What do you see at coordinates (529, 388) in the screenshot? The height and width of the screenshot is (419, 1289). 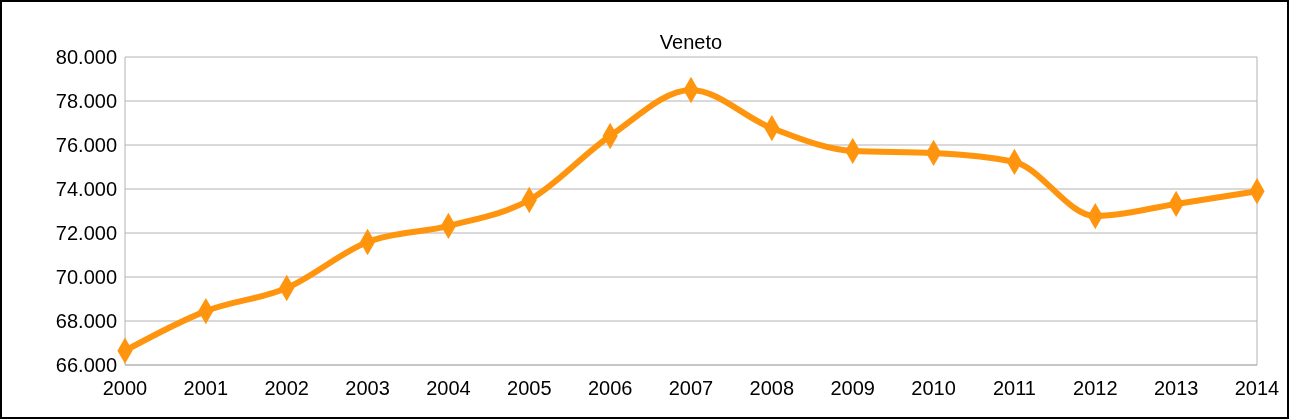 I see `x-tick-label: 2005` at bounding box center [529, 388].